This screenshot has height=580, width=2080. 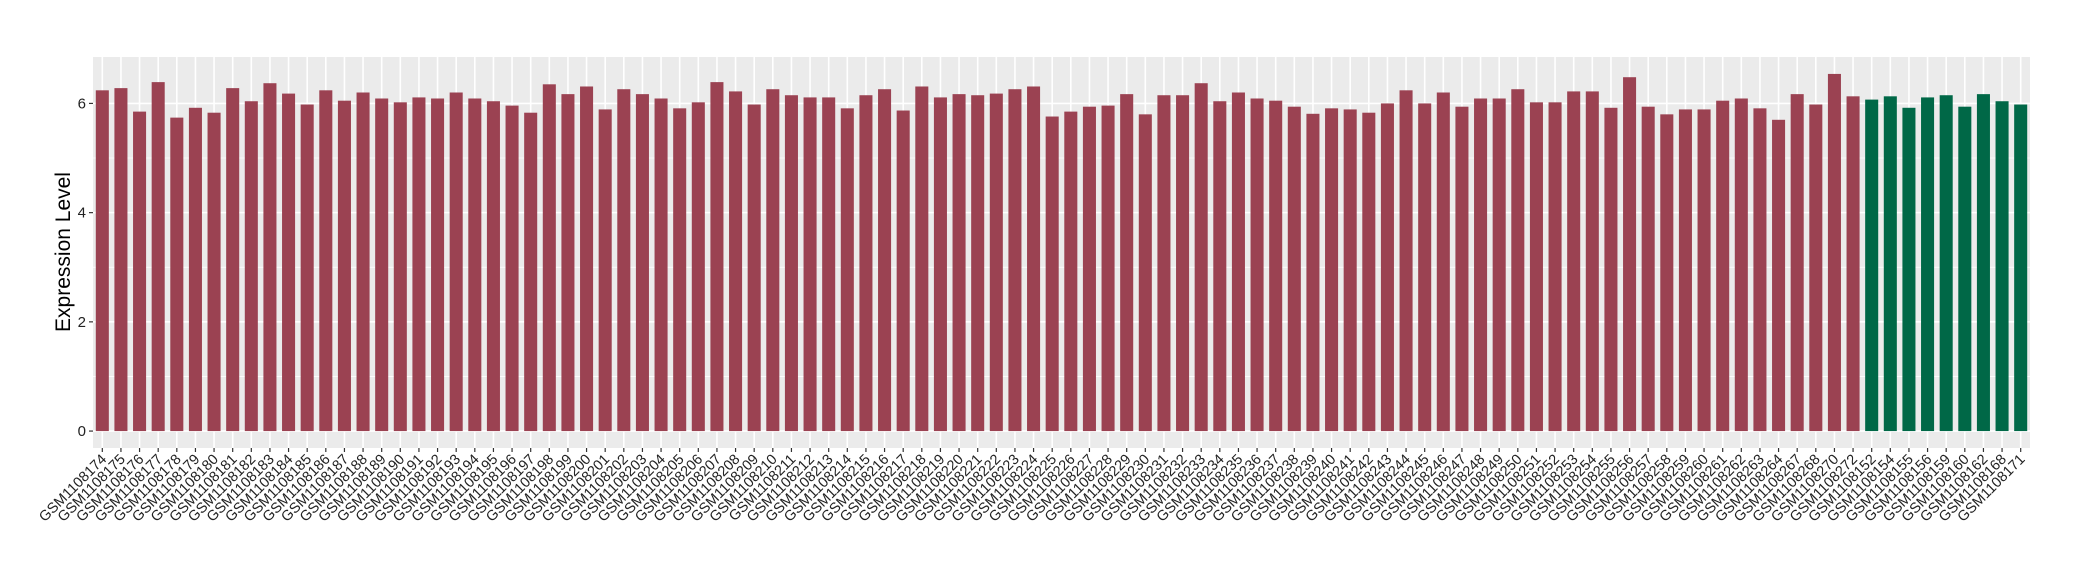 What do you see at coordinates (1909, 269) in the screenshot?
I see `bar-GSM1108155` at bounding box center [1909, 269].